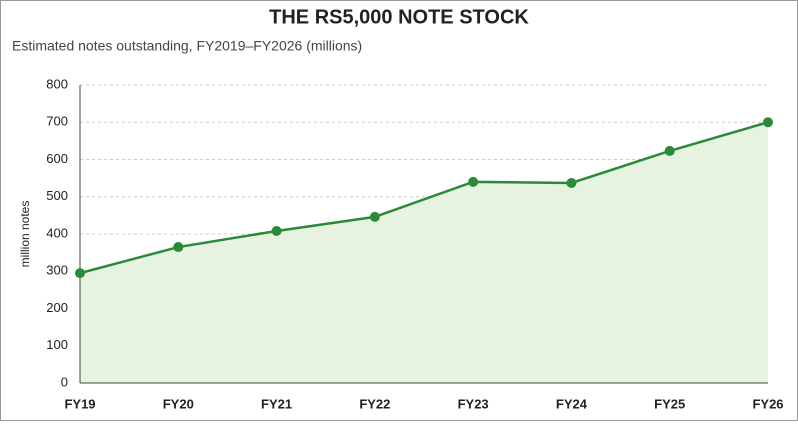 This screenshot has height=426, width=798. What do you see at coordinates (57, 307) in the screenshot?
I see `y-tick-label: 200` at bounding box center [57, 307].